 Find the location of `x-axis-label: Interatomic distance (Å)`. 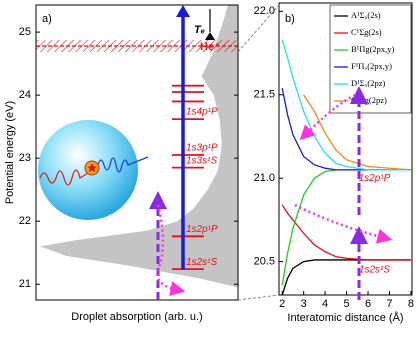

x-axis-label: Interatomic distance (Å) is located at coordinates (345, 317).